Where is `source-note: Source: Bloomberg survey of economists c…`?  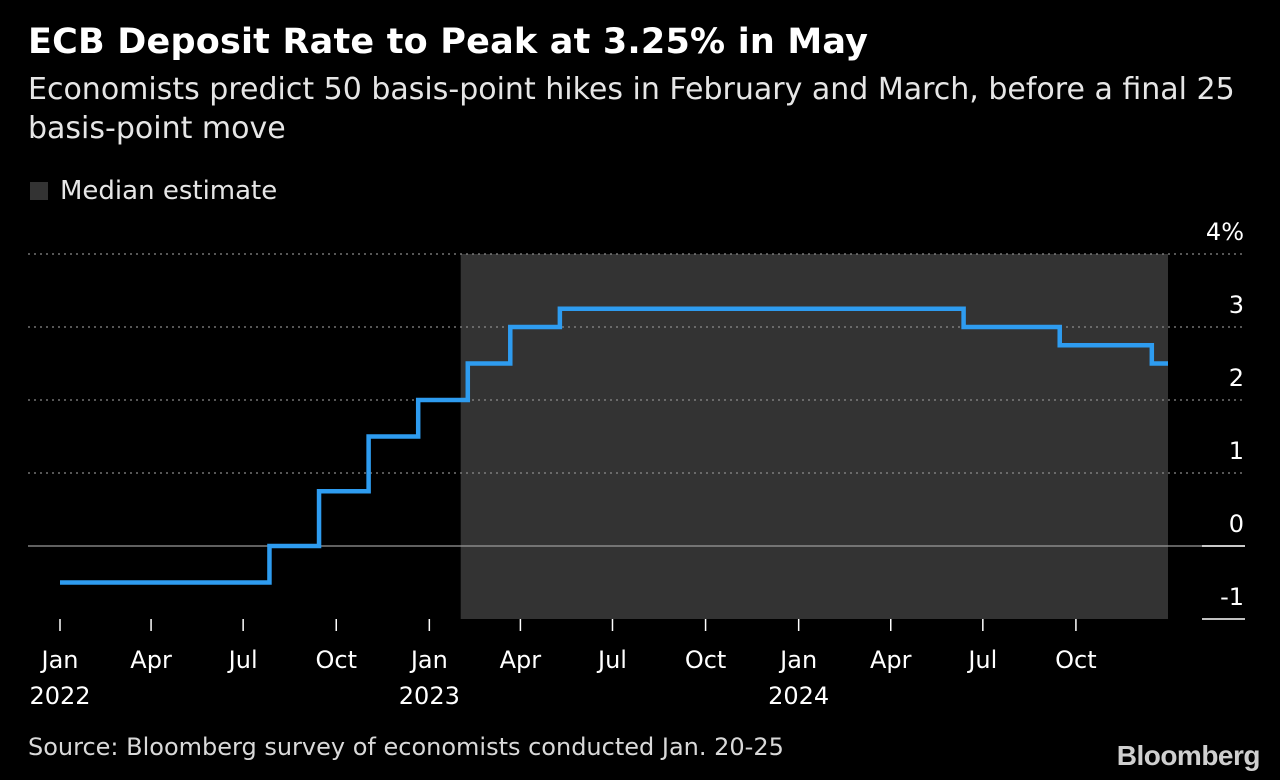
source-note: Source: Bloomberg survey of economists c… is located at coordinates (406, 747).